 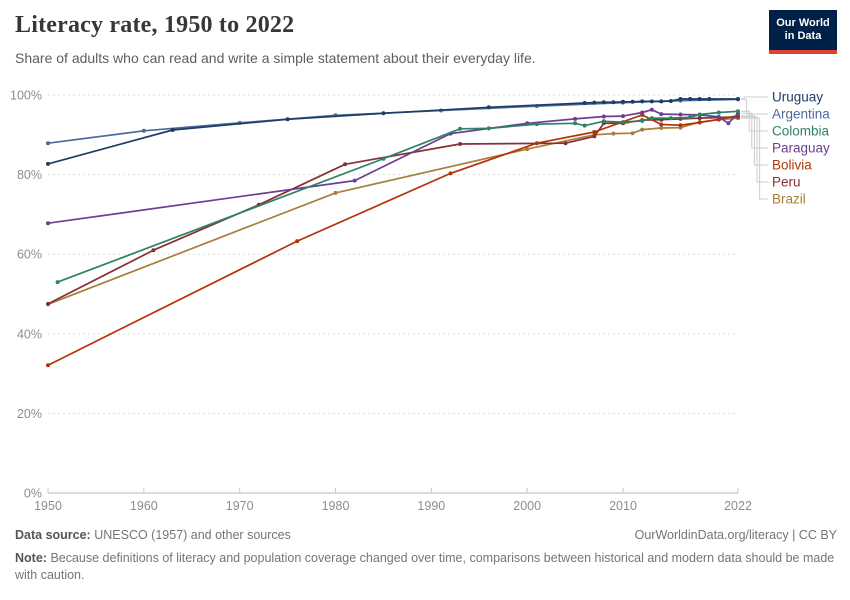 What do you see at coordinates (31, 558) in the screenshot?
I see `note-label: Note:` at bounding box center [31, 558].